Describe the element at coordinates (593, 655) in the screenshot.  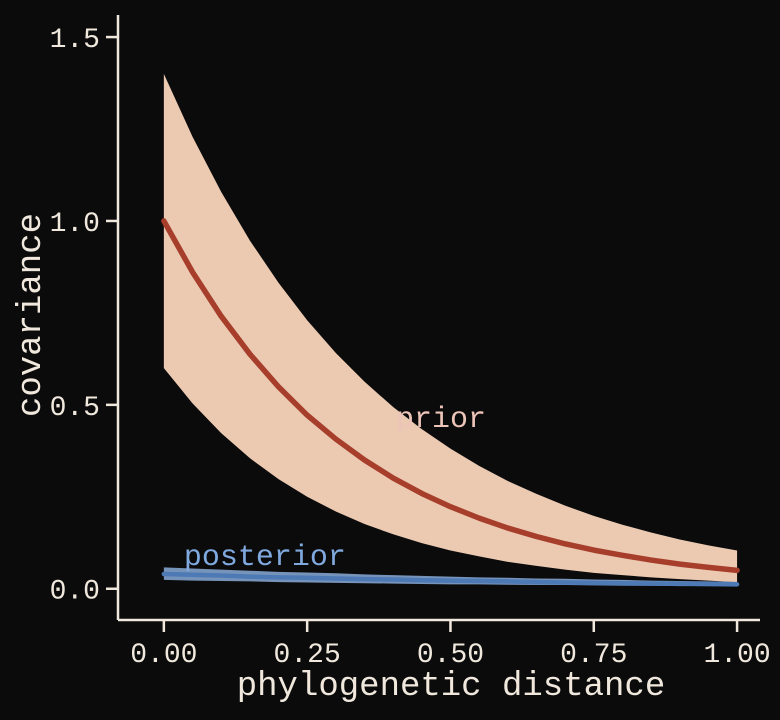
I see `x-tick-label: 0.75` at that location.